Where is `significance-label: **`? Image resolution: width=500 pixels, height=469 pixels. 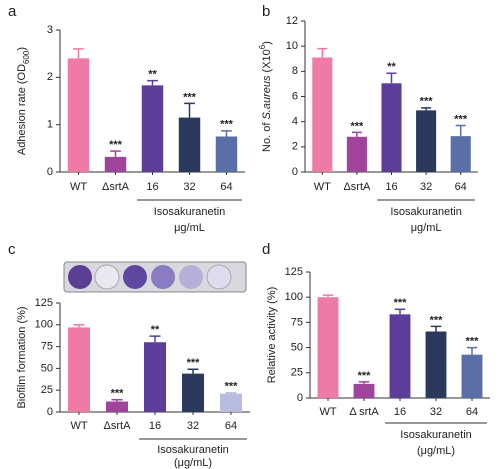
significance-label: ** is located at coordinates (152, 75).